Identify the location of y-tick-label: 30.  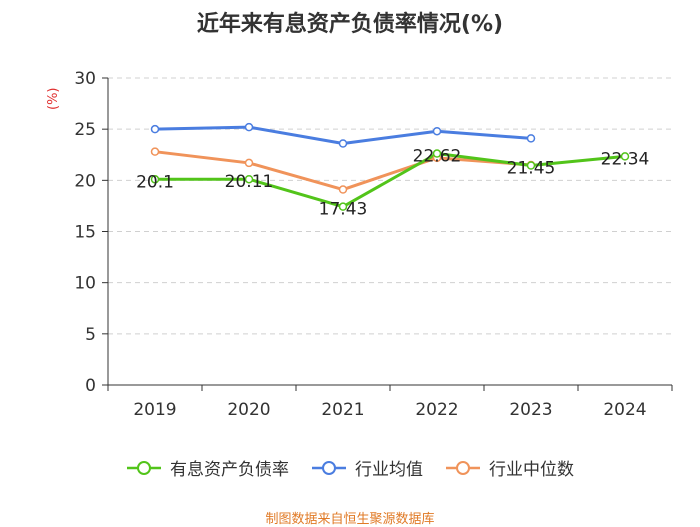
(85, 79).